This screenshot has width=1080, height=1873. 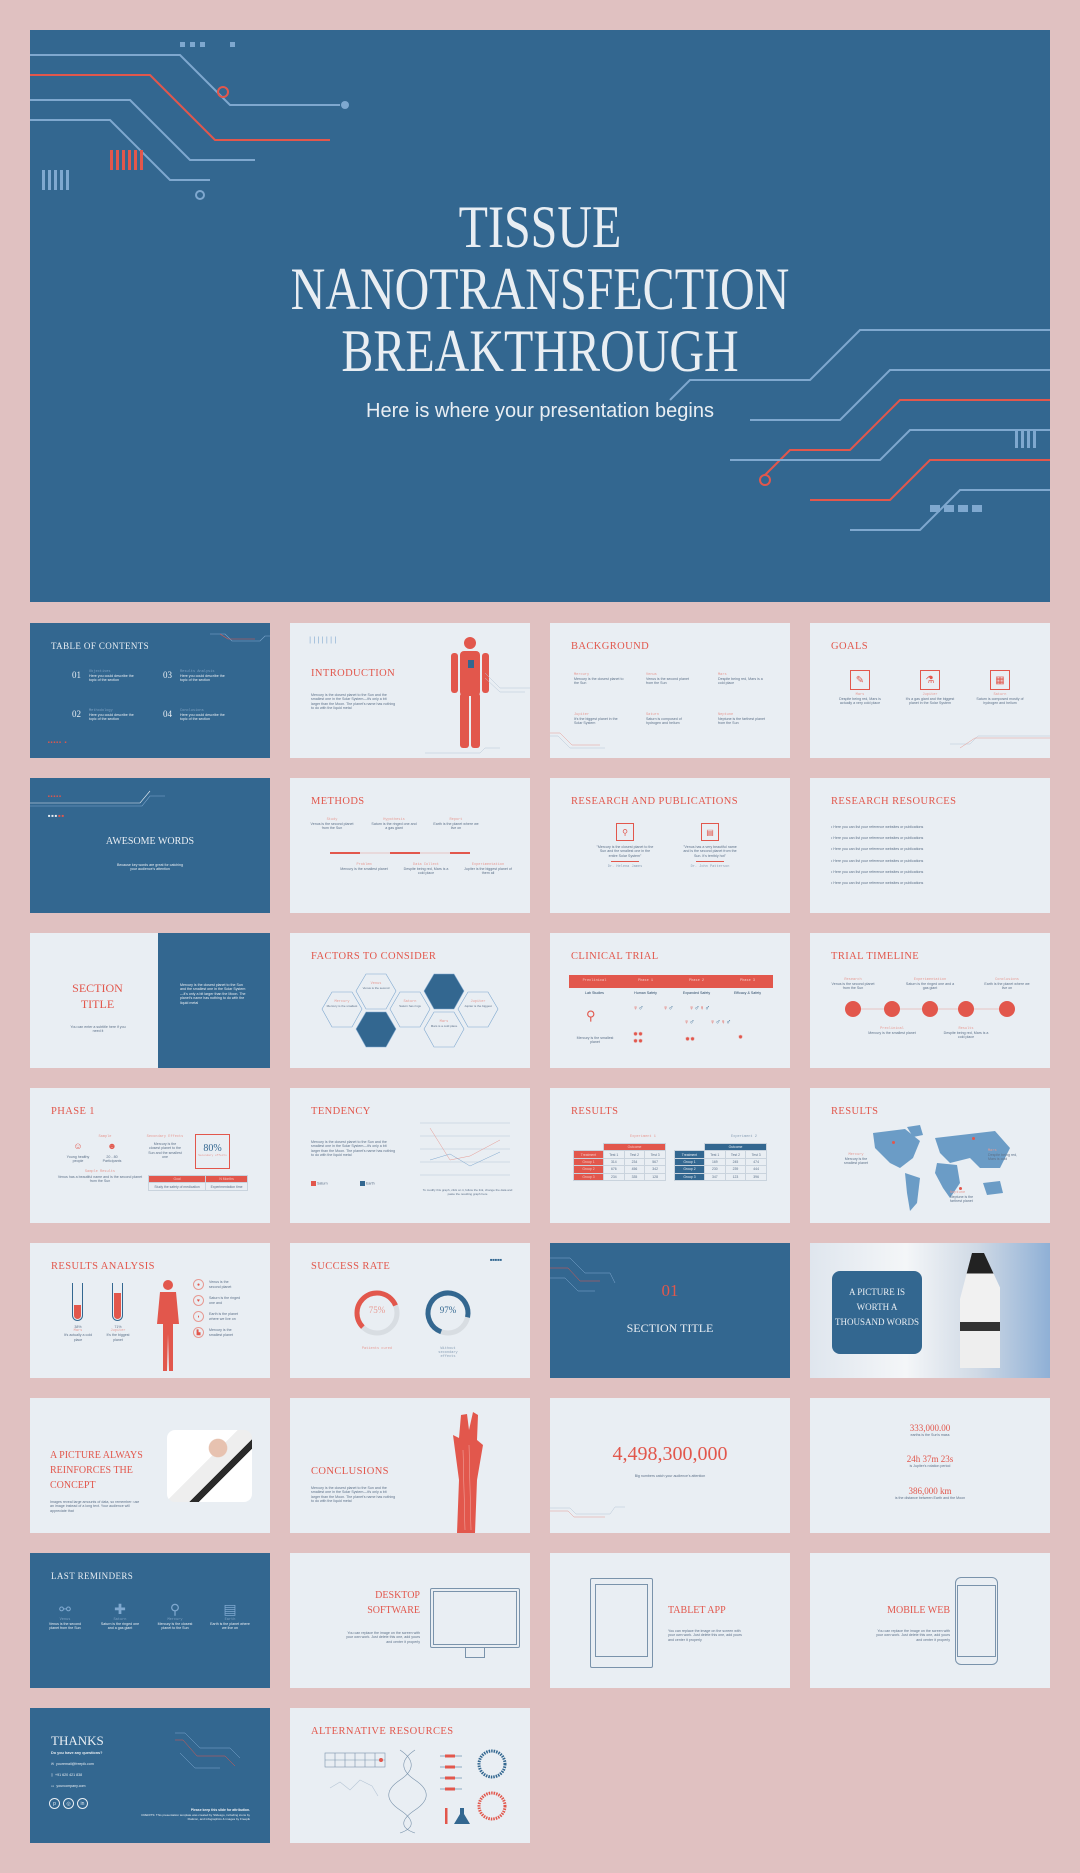 What do you see at coordinates (77, 1753) in the screenshot?
I see `question-text: Do you have any questions?` at bounding box center [77, 1753].